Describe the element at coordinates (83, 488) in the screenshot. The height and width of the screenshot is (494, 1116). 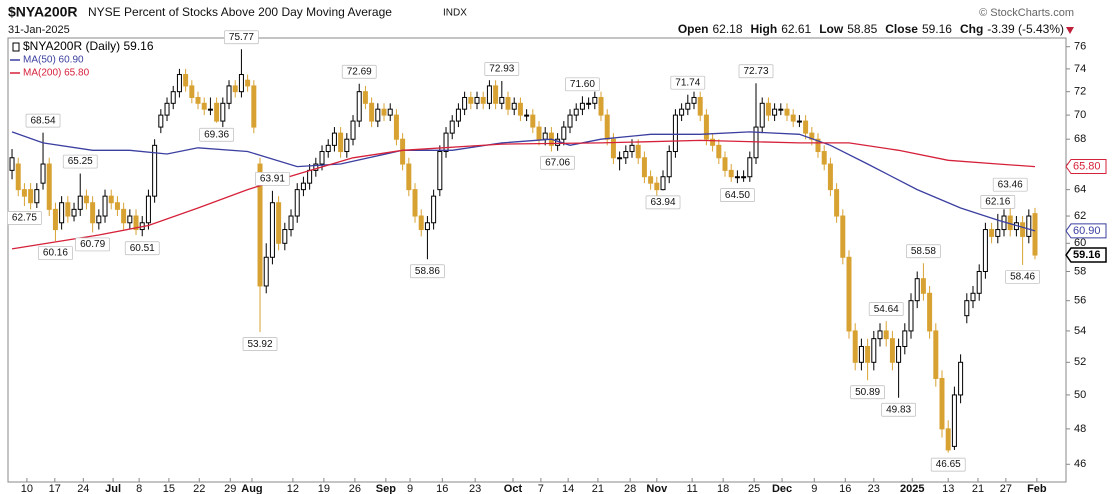
I see `x-tick-label: 24` at that location.